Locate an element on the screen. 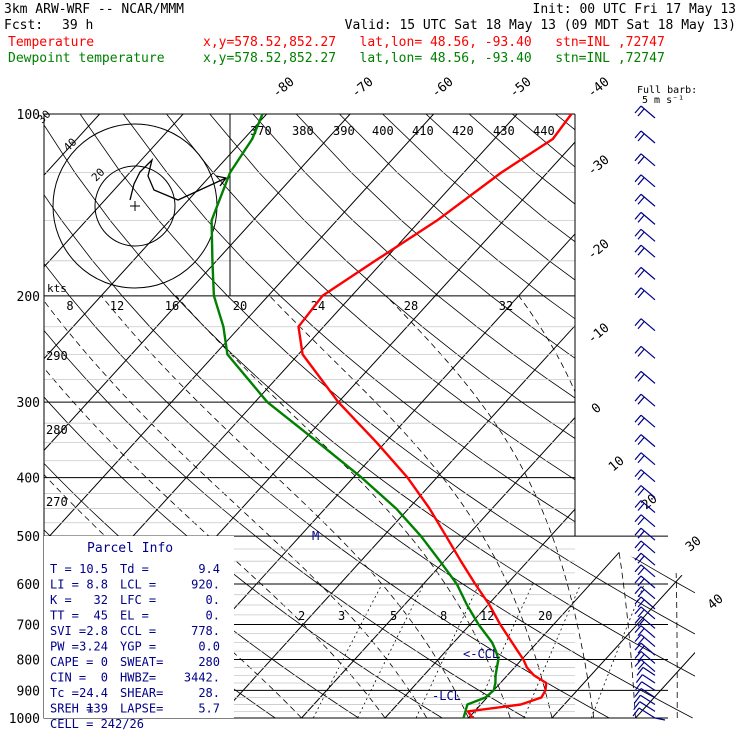 The image size is (740, 740). hodograph-ring is located at coordinates (135, 206).